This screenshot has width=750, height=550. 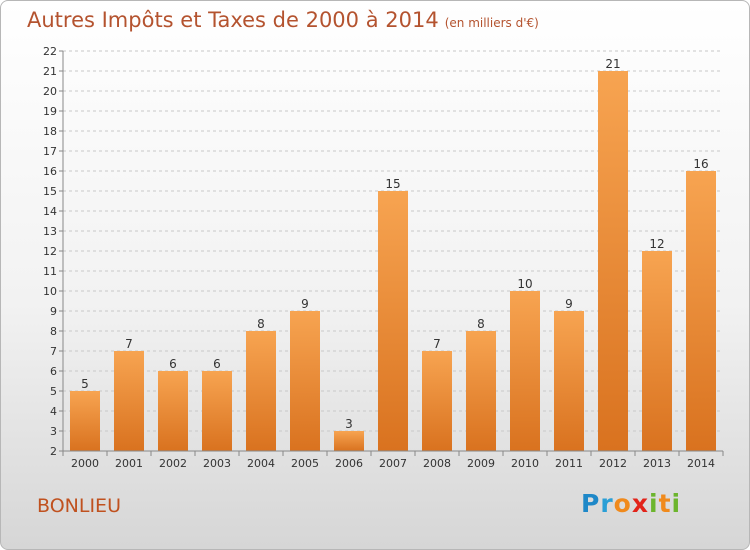 I want to click on title-main: Autres Impôts et Taxes de 2000 à 2014, so click(x=233, y=20).